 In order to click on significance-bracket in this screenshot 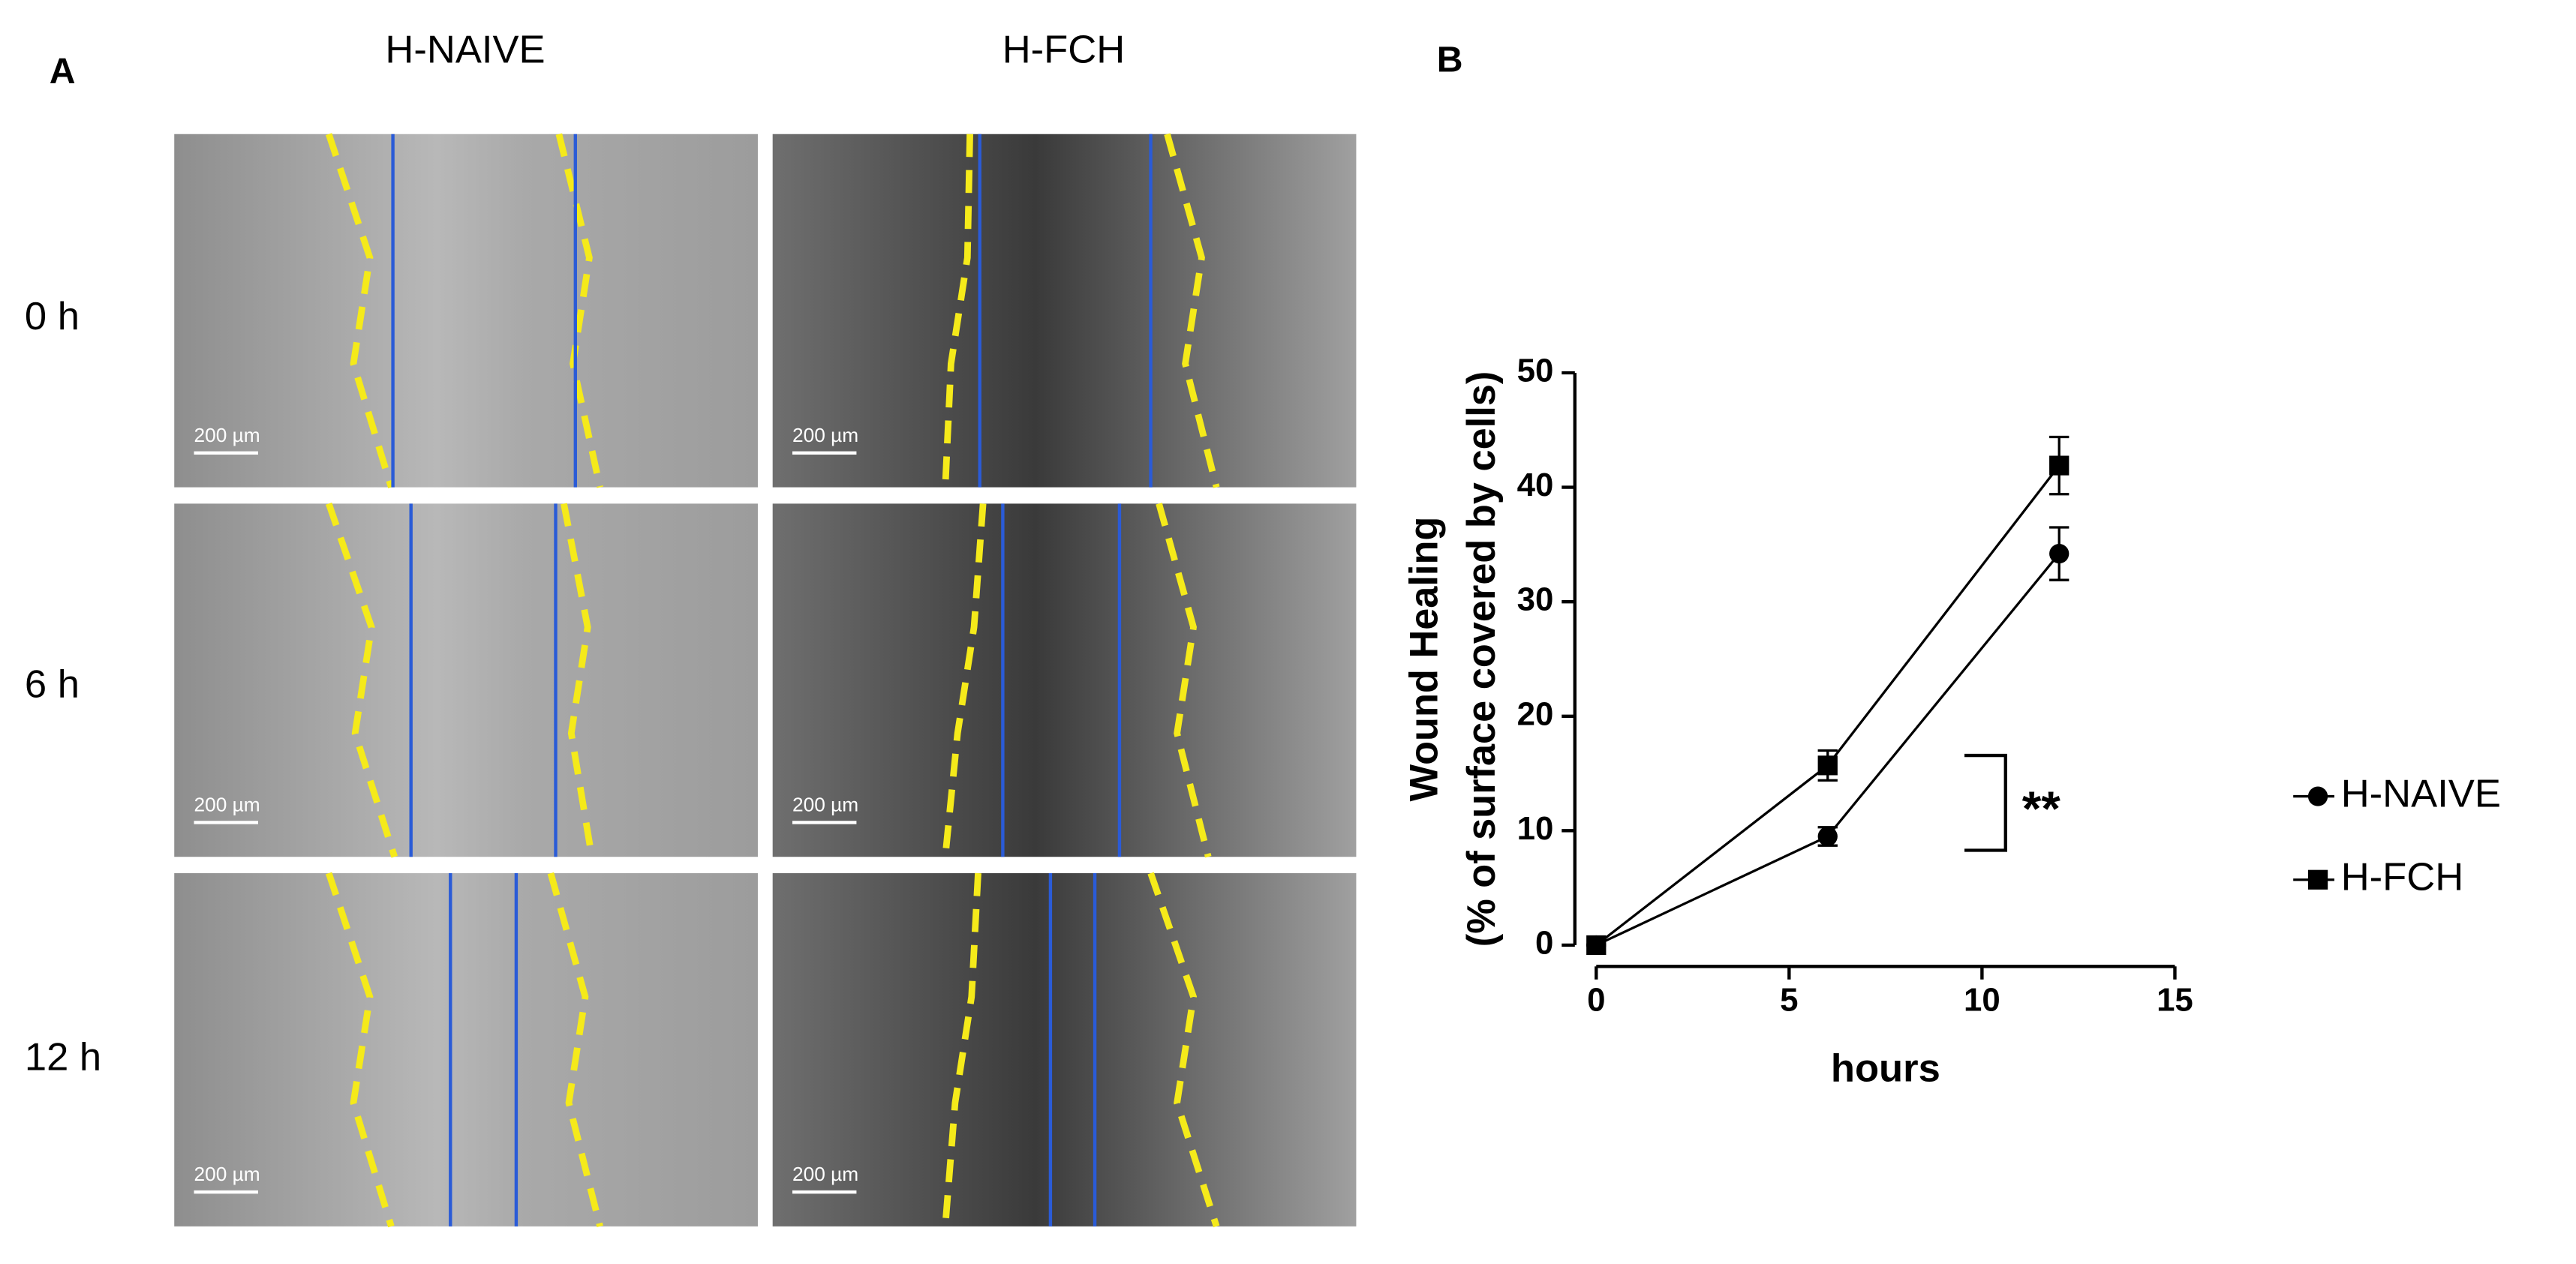, I will do `click(1985, 803)`.